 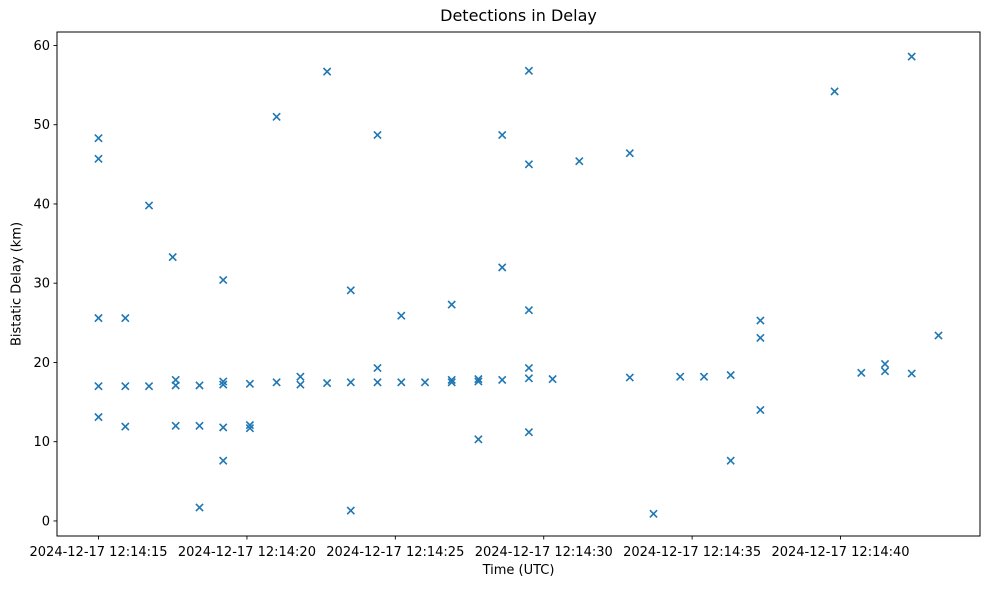 What do you see at coordinates (41, 46) in the screenshot?
I see `y-tick-label: 60` at bounding box center [41, 46].